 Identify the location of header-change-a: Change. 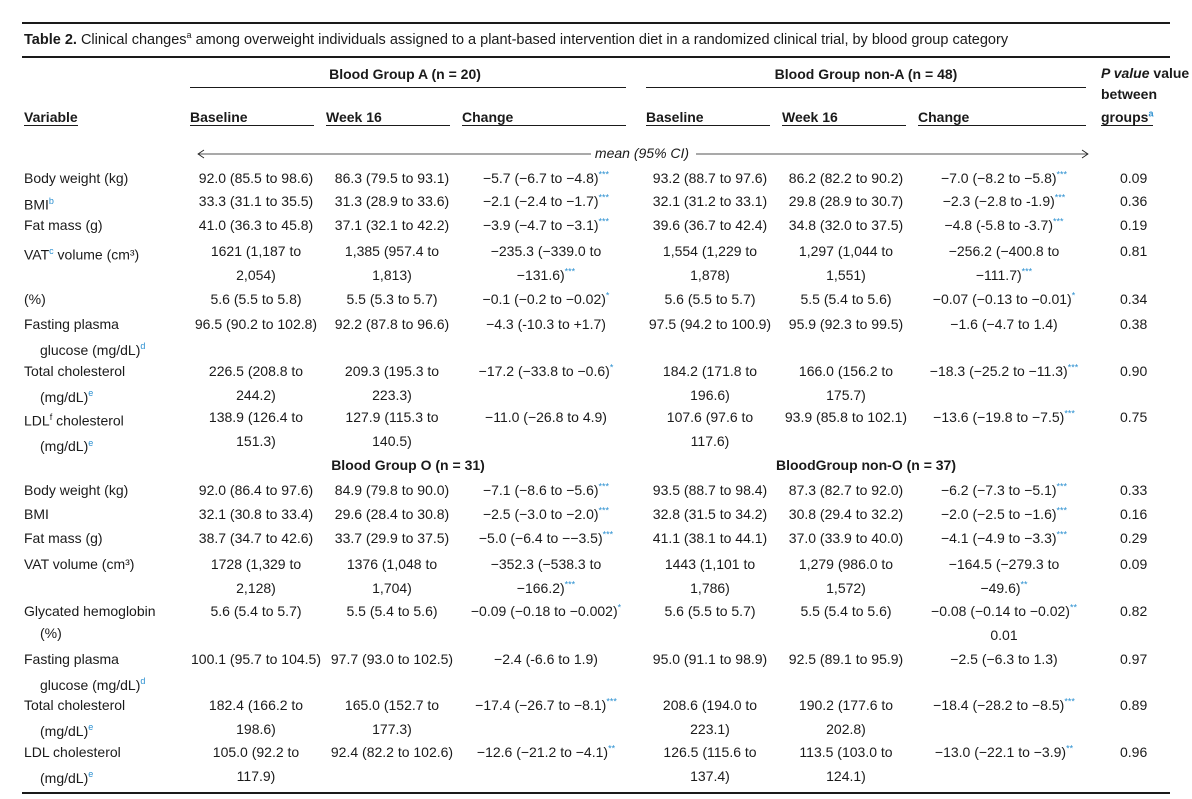
(544, 118).